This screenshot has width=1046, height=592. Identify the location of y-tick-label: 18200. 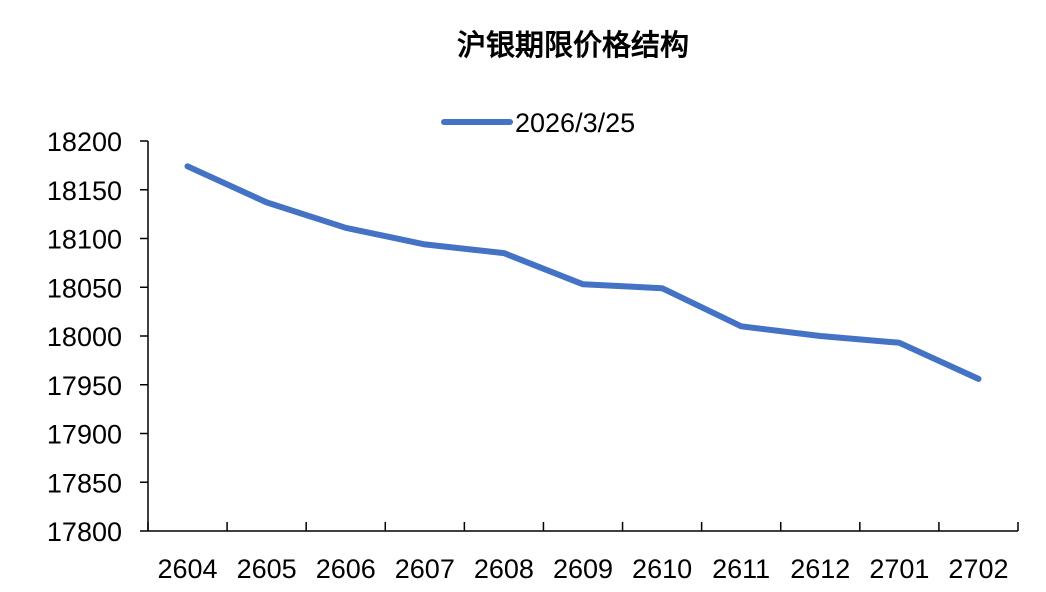
(84, 142).